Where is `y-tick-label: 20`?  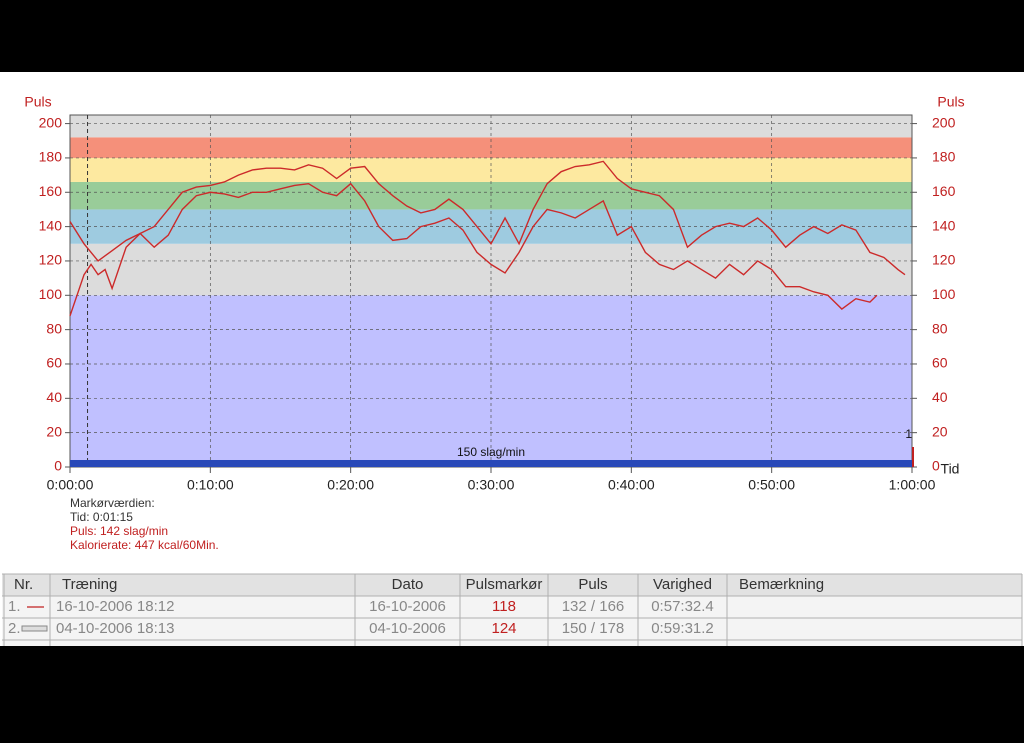 y-tick-label: 20 is located at coordinates (54, 431).